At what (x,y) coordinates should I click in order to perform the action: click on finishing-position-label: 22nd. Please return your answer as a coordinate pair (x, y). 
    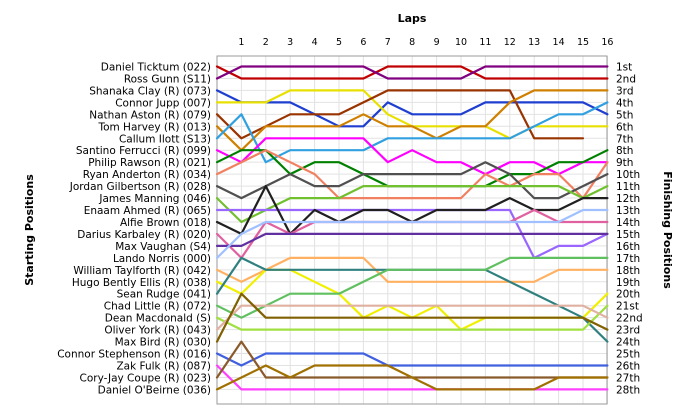
    Looking at the image, I should click on (629, 319).